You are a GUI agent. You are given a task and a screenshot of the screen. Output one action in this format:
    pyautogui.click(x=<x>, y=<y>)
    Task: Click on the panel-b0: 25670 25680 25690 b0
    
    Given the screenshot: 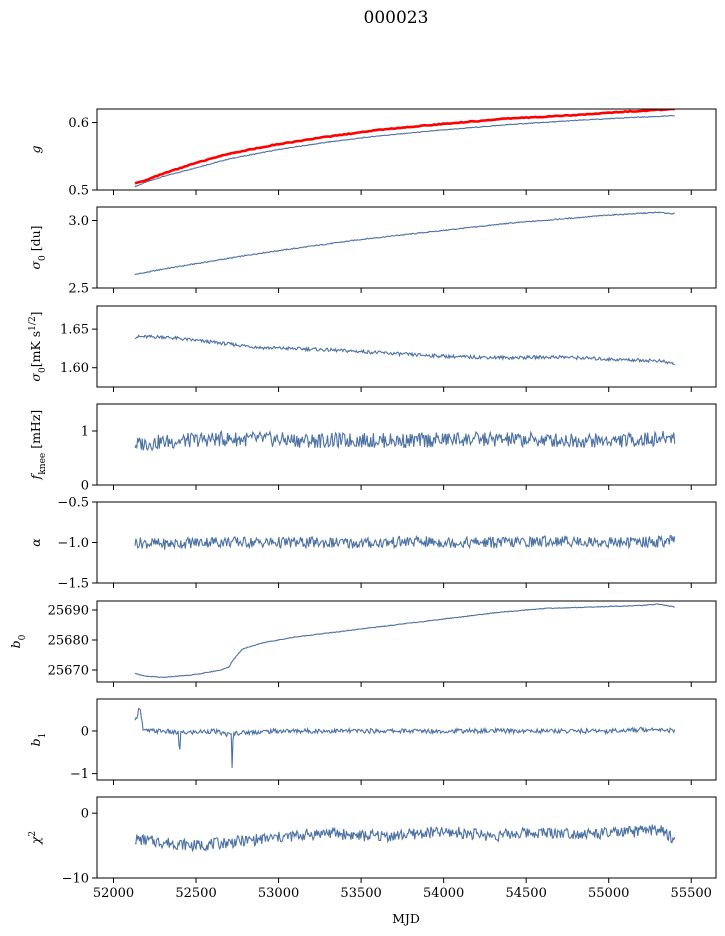 What is the action you would take?
    pyautogui.click(x=362, y=643)
    